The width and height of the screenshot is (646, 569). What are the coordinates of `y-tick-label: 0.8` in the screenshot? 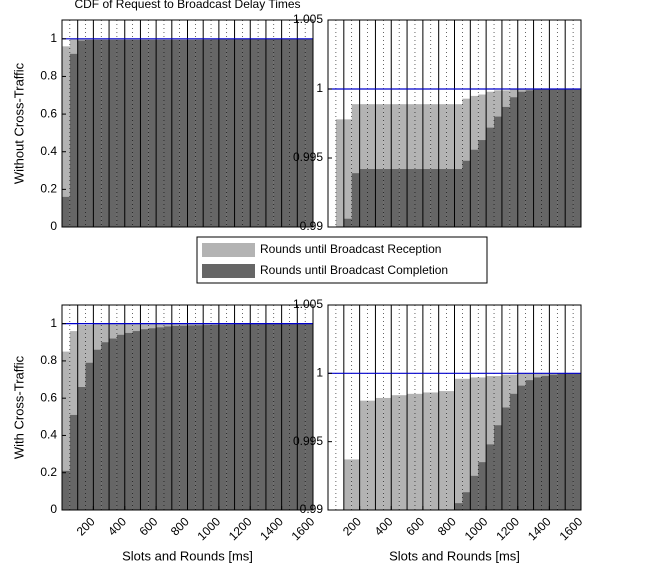 It's located at (48, 360).